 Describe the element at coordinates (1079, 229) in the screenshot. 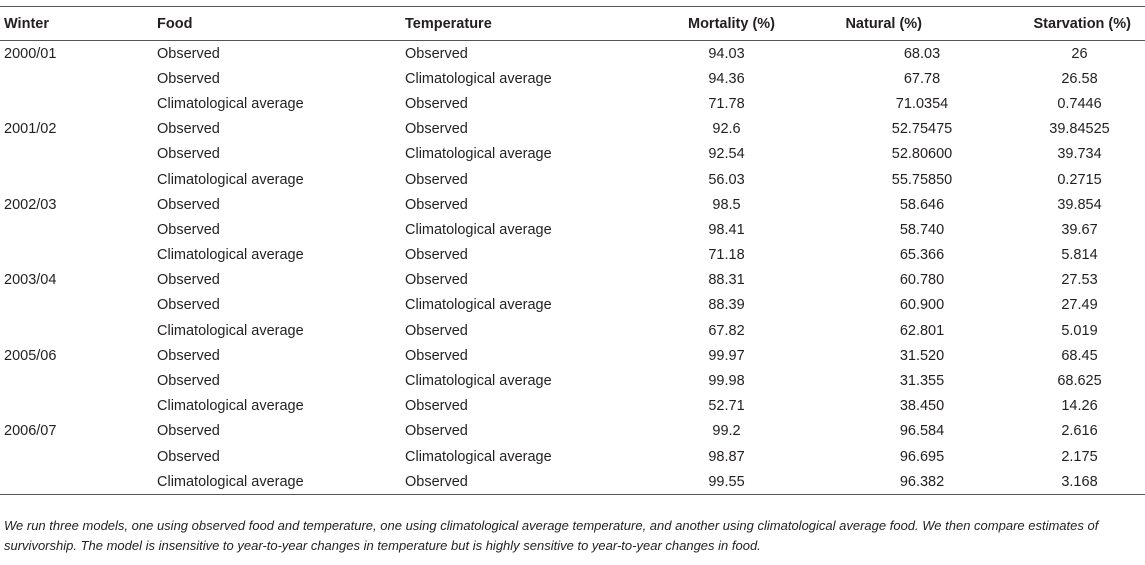

I see `cell-starvation: 39.67` at that location.